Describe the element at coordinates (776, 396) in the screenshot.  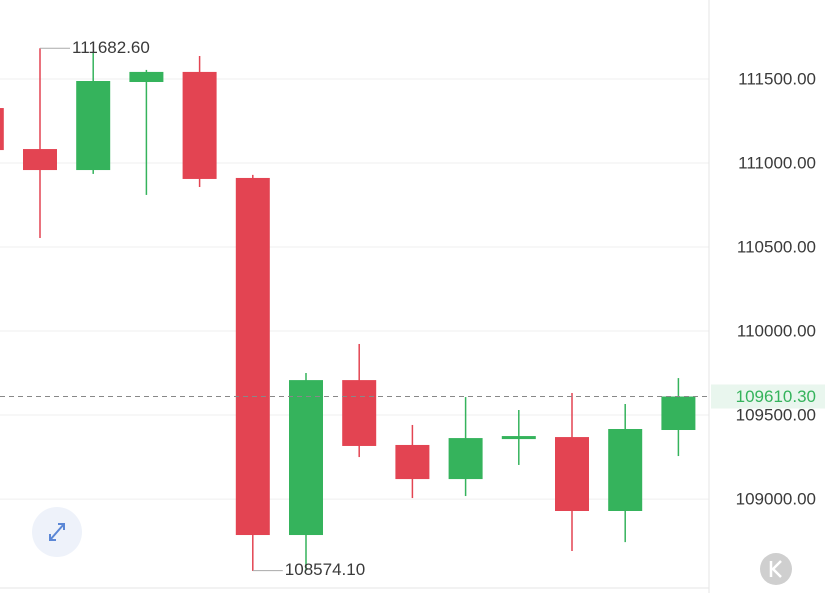
I see `last-price-label: 109610.30` at that location.